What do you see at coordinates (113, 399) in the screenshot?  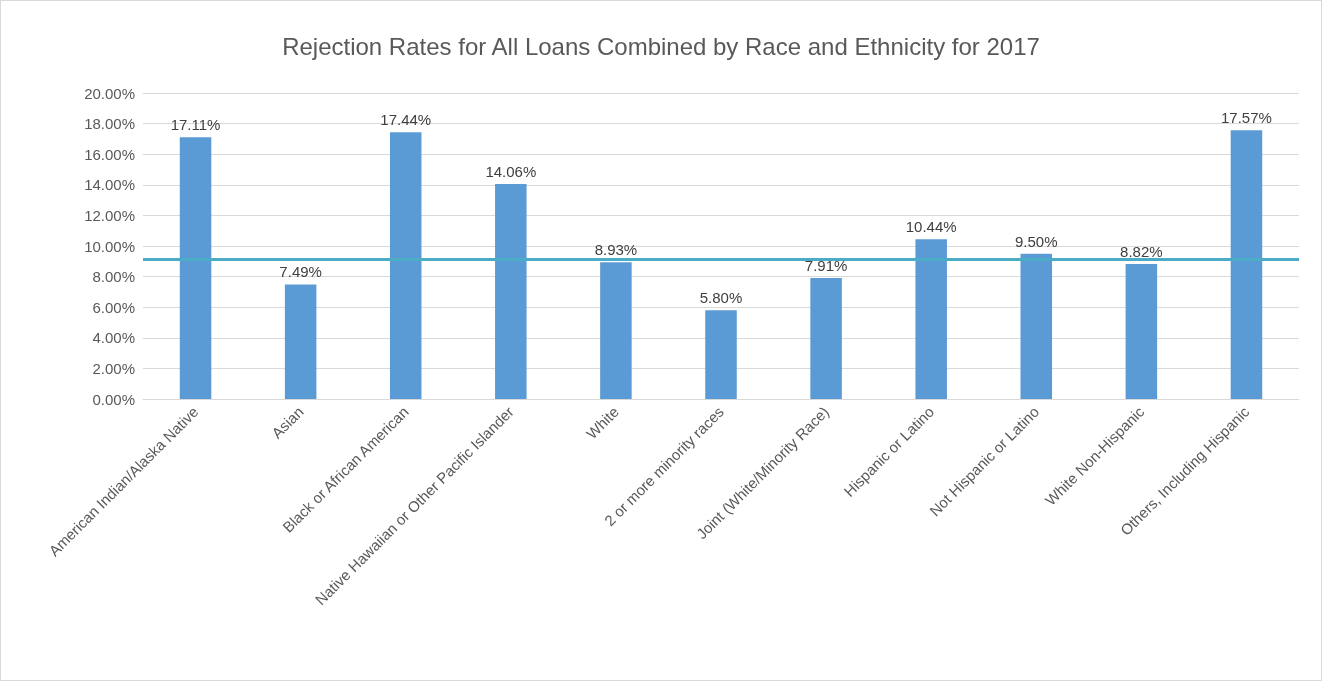 I see `y-tick-label: 0.00%` at bounding box center [113, 399].